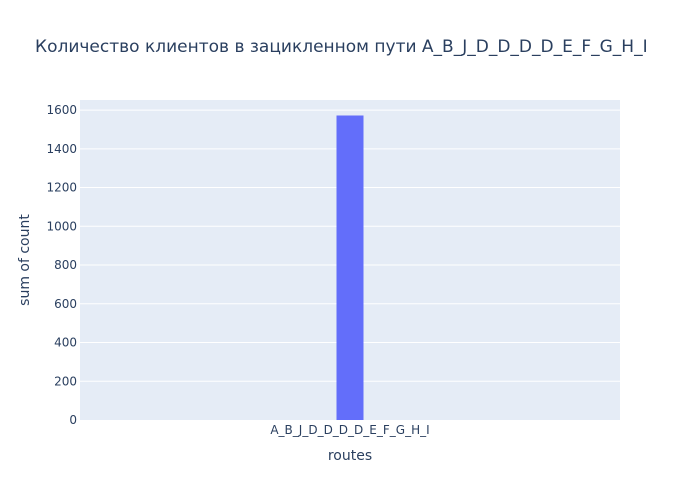 This screenshot has height=500, width=700. Describe the element at coordinates (25, 260) in the screenshot. I see `y-axis-label: sum of count` at that location.